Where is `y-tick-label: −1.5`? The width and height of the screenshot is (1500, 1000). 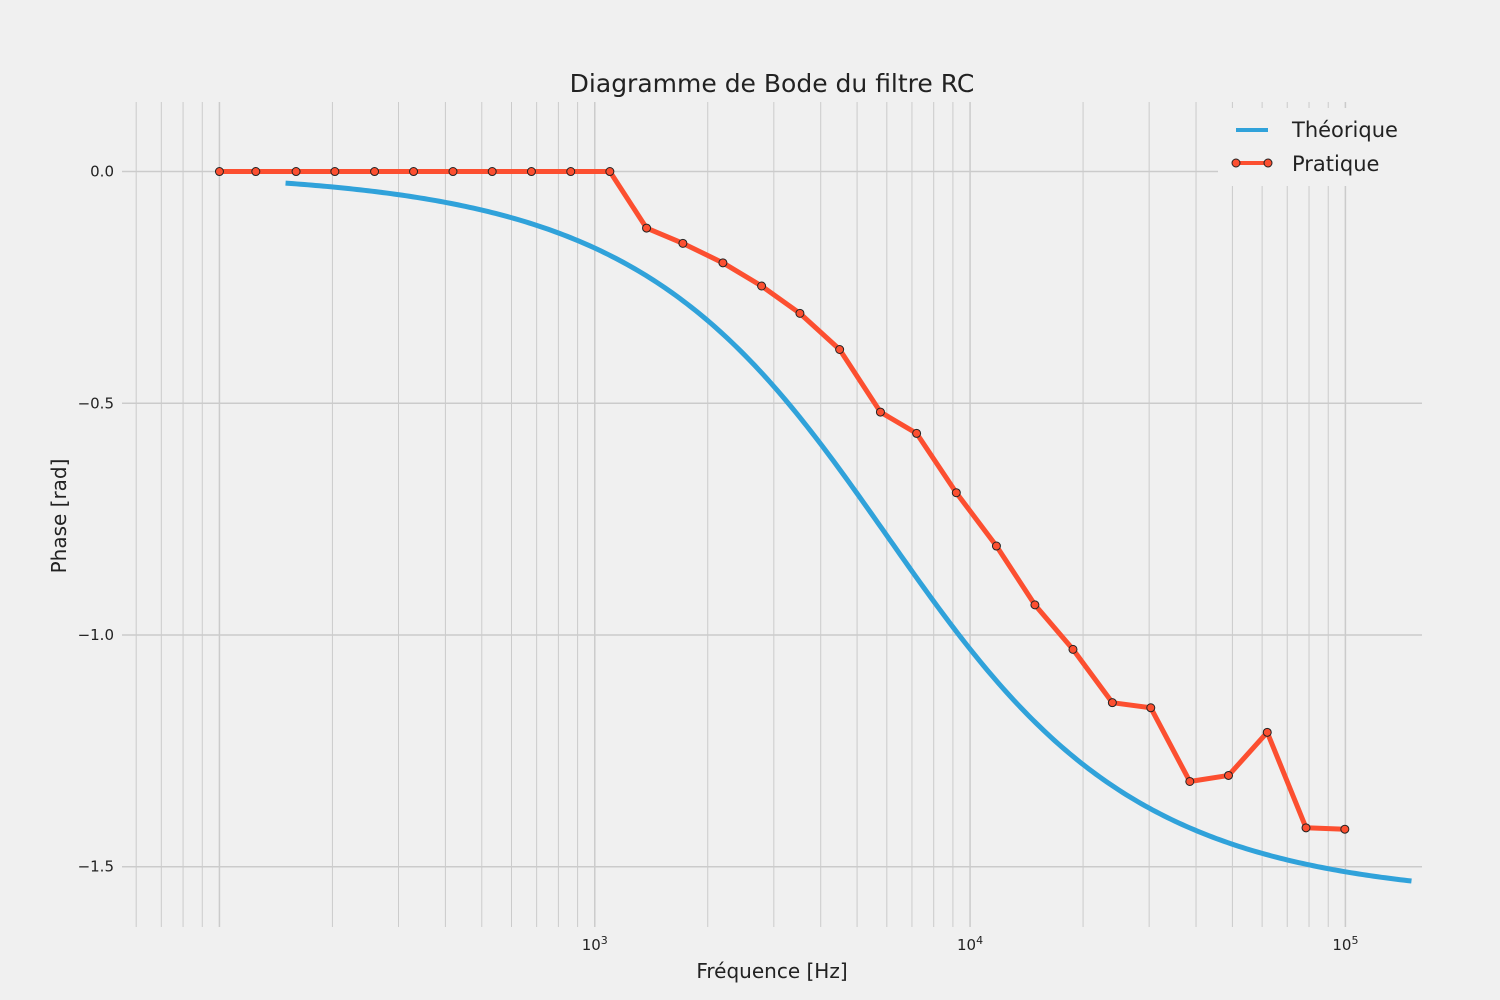 y-tick-label: −1.5 is located at coordinates (96, 867).